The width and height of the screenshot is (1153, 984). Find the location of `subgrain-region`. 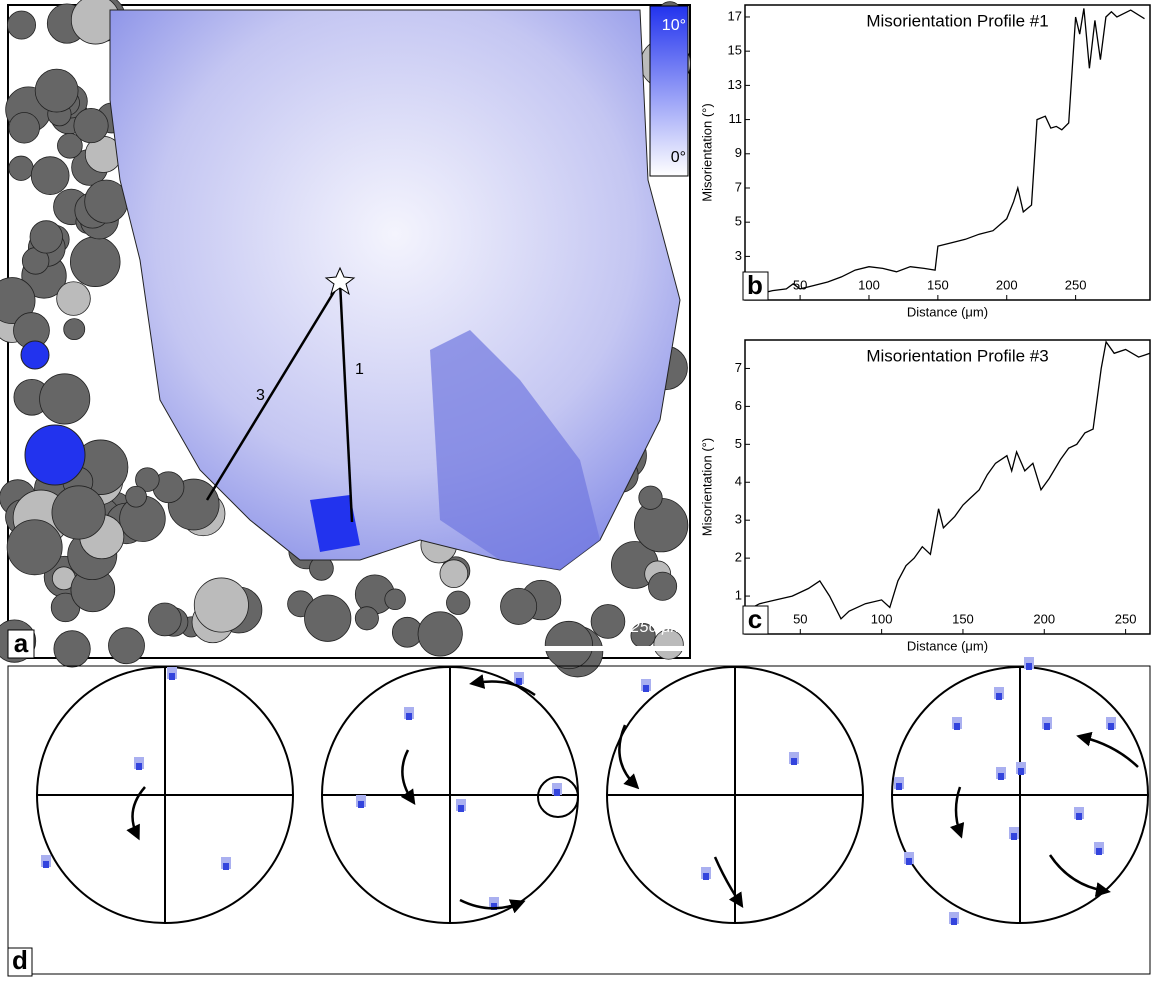

subgrain-region is located at coordinates (515, 450).